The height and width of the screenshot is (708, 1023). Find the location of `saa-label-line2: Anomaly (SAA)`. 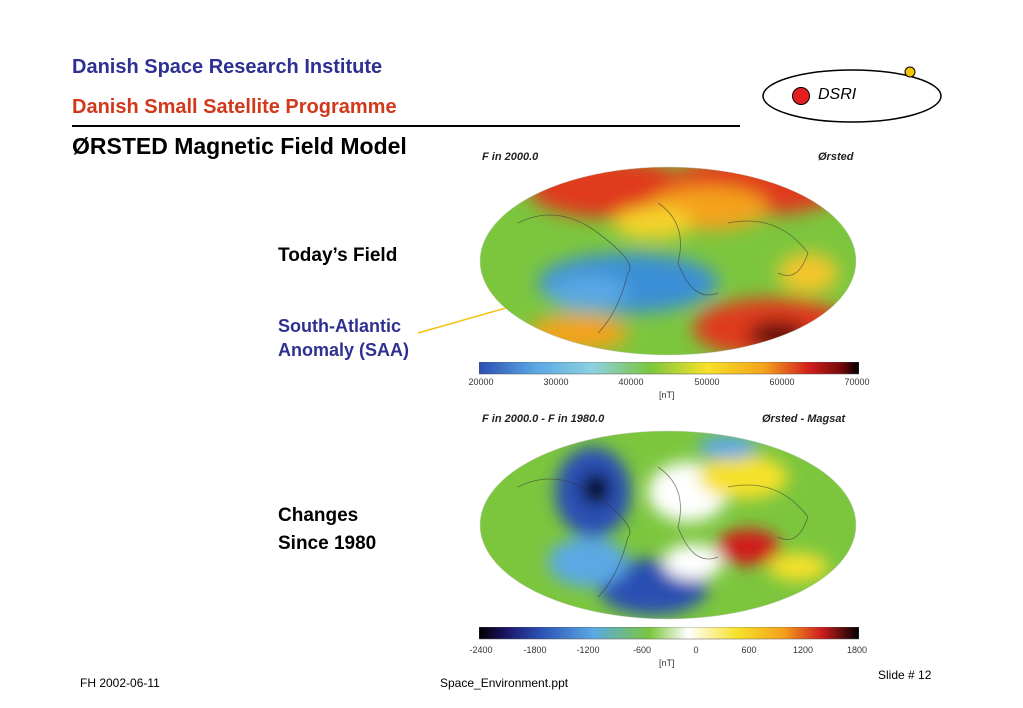

saa-label-line2: Anomaly (SAA) is located at coordinates (344, 350).